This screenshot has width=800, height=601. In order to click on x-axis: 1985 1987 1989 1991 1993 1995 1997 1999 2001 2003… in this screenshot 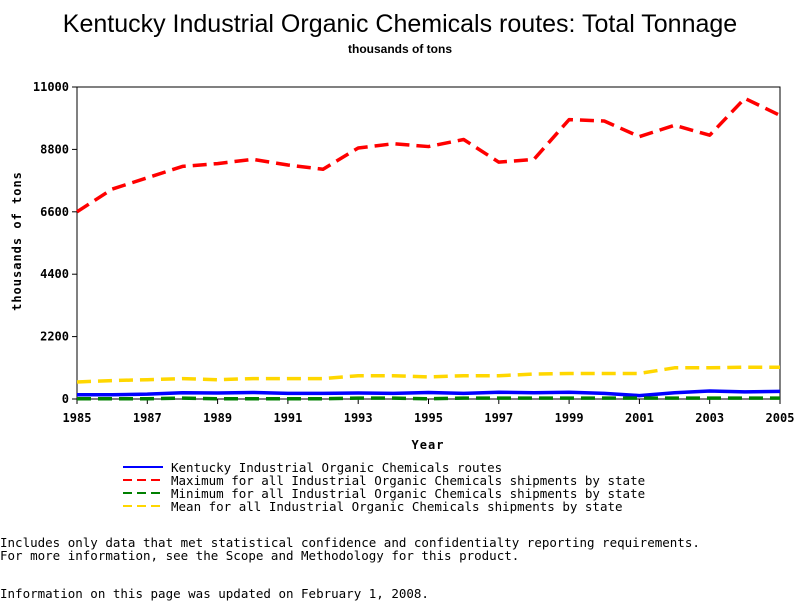, I will do `click(429, 412)`.